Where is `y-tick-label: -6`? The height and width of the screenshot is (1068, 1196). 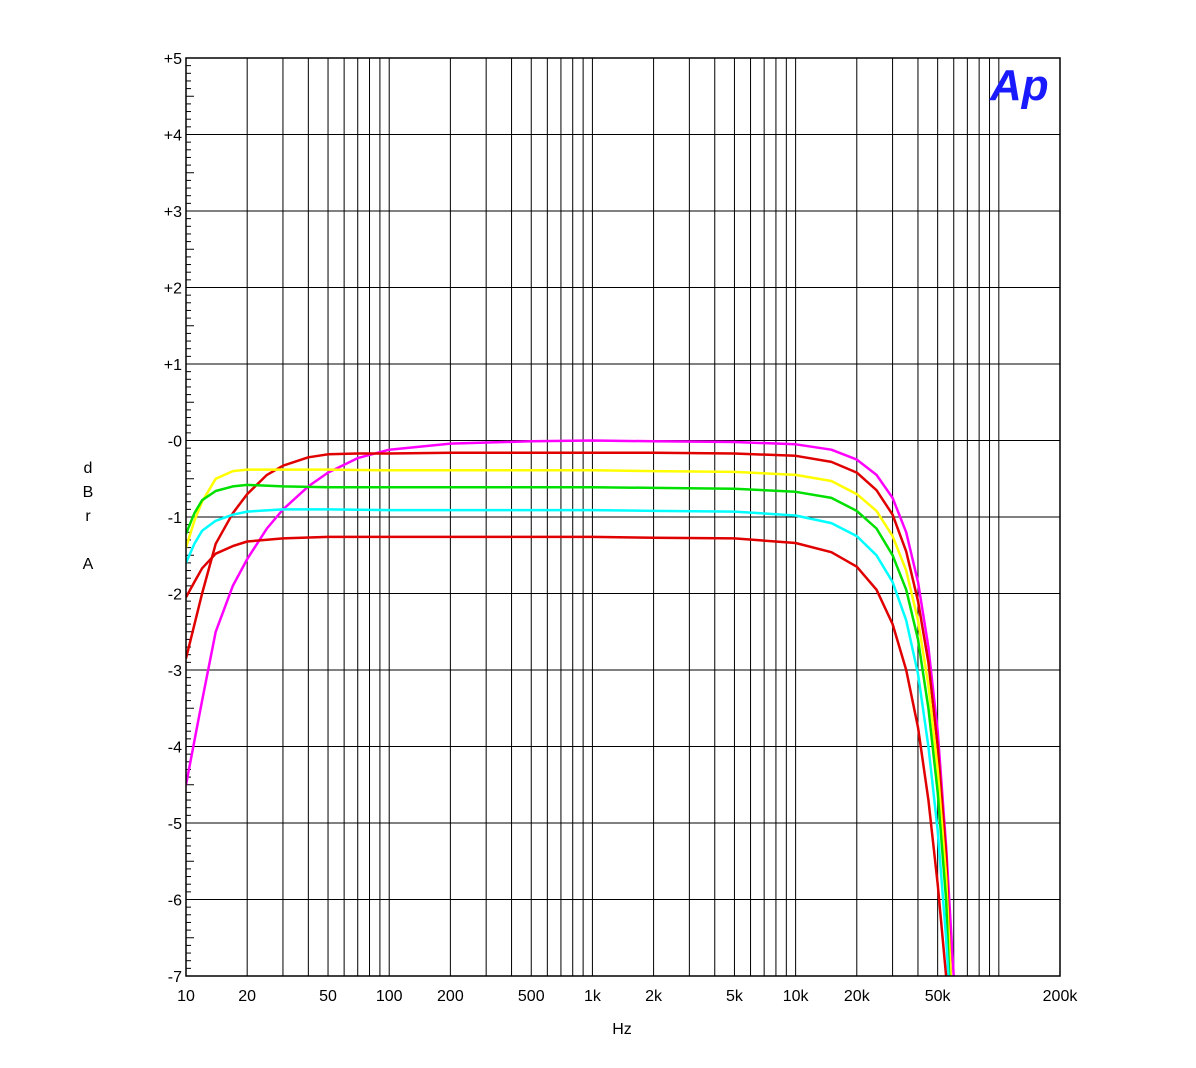 y-tick-label: -6 is located at coordinates (175, 901).